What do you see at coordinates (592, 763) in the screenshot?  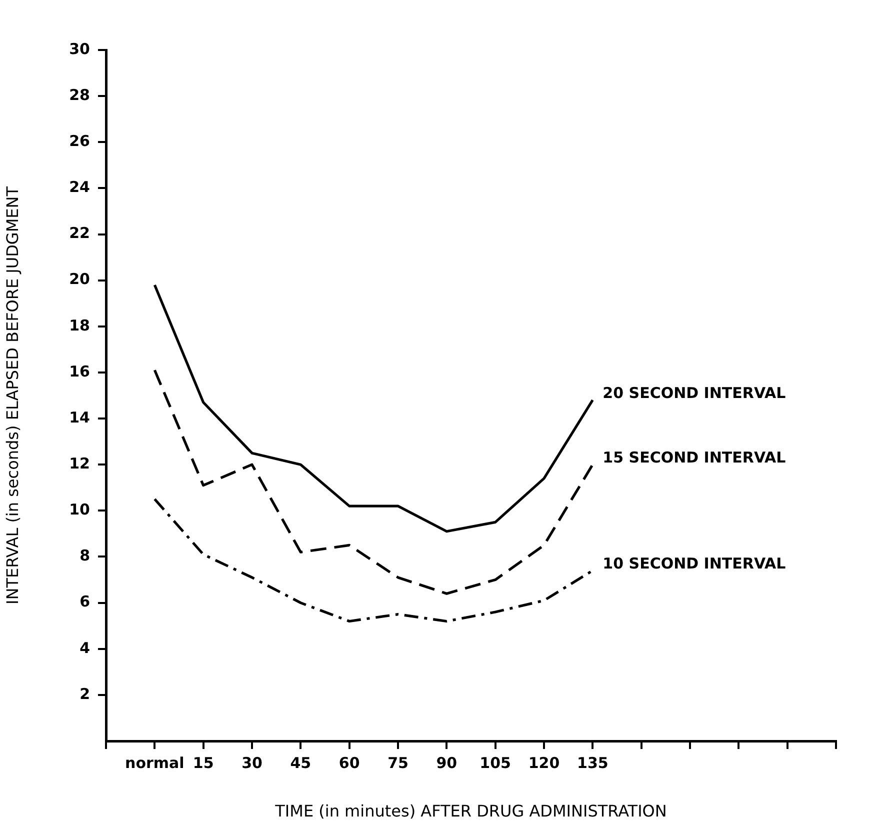 I see `x-tick-label: 135` at bounding box center [592, 763].